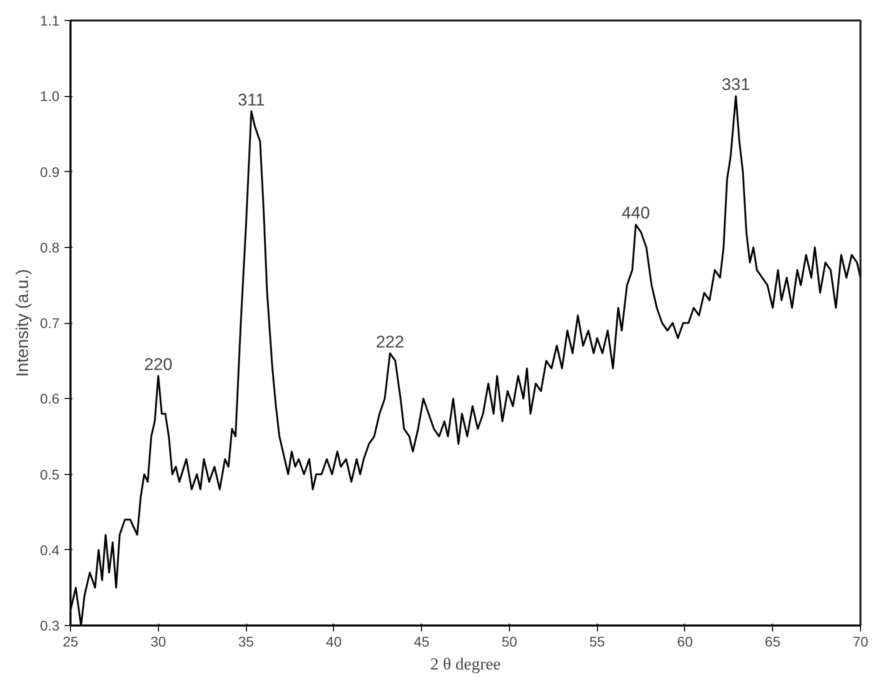 This screenshot has width=889, height=693. Describe the element at coordinates (50, 398) in the screenshot. I see `y-tick-label: 0.6` at that location.